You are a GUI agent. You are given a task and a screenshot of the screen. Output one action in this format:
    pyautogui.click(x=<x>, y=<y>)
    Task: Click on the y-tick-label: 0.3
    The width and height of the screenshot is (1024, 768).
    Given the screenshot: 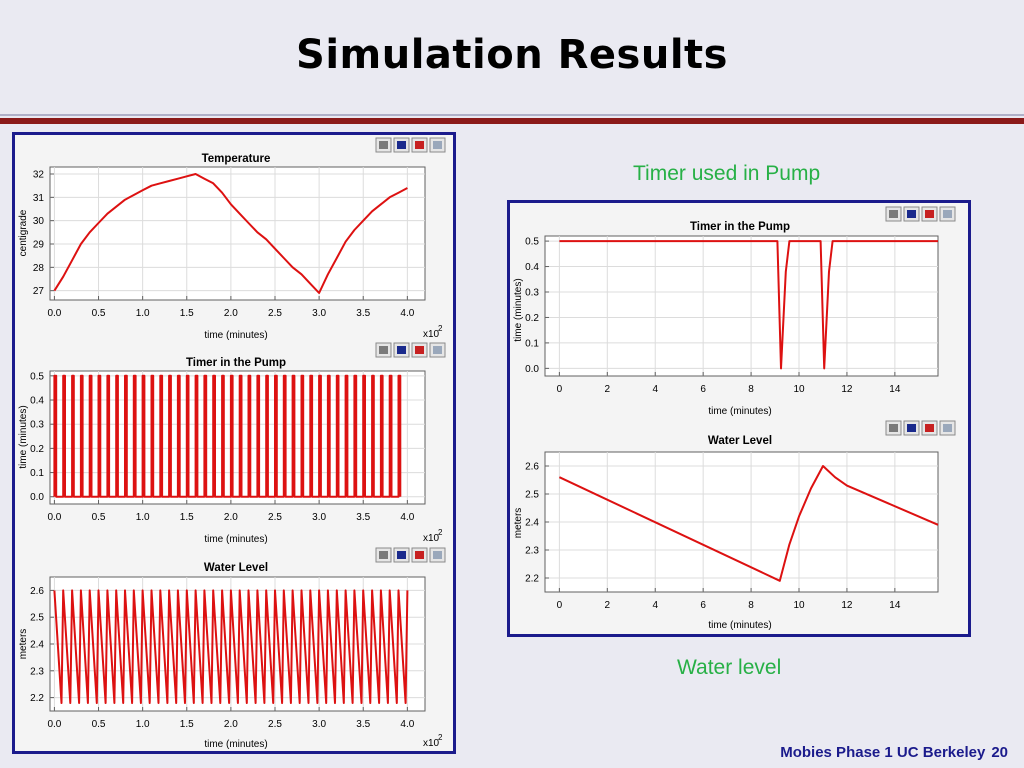 What is the action you would take?
    pyautogui.click(x=37, y=425)
    